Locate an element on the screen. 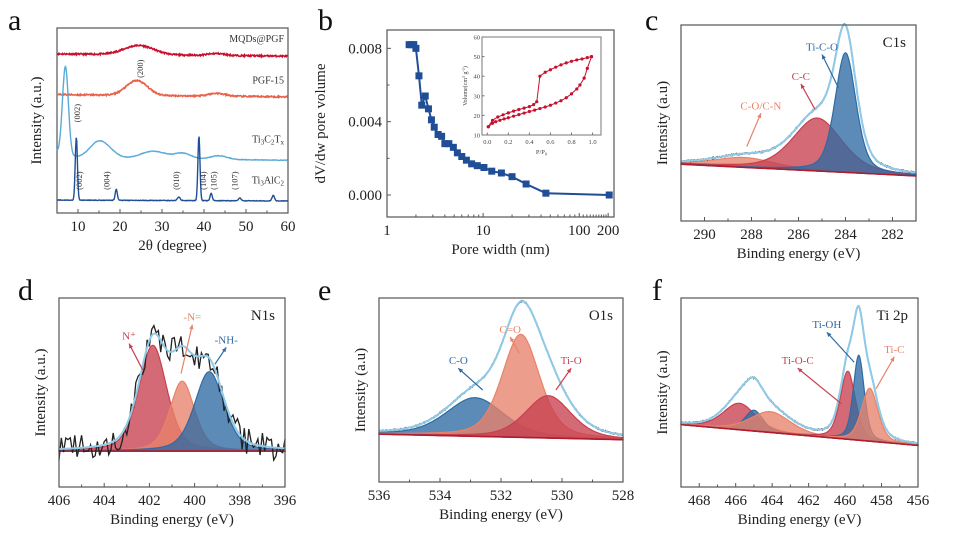  x-tick-label: 10 is located at coordinates (483, 231).